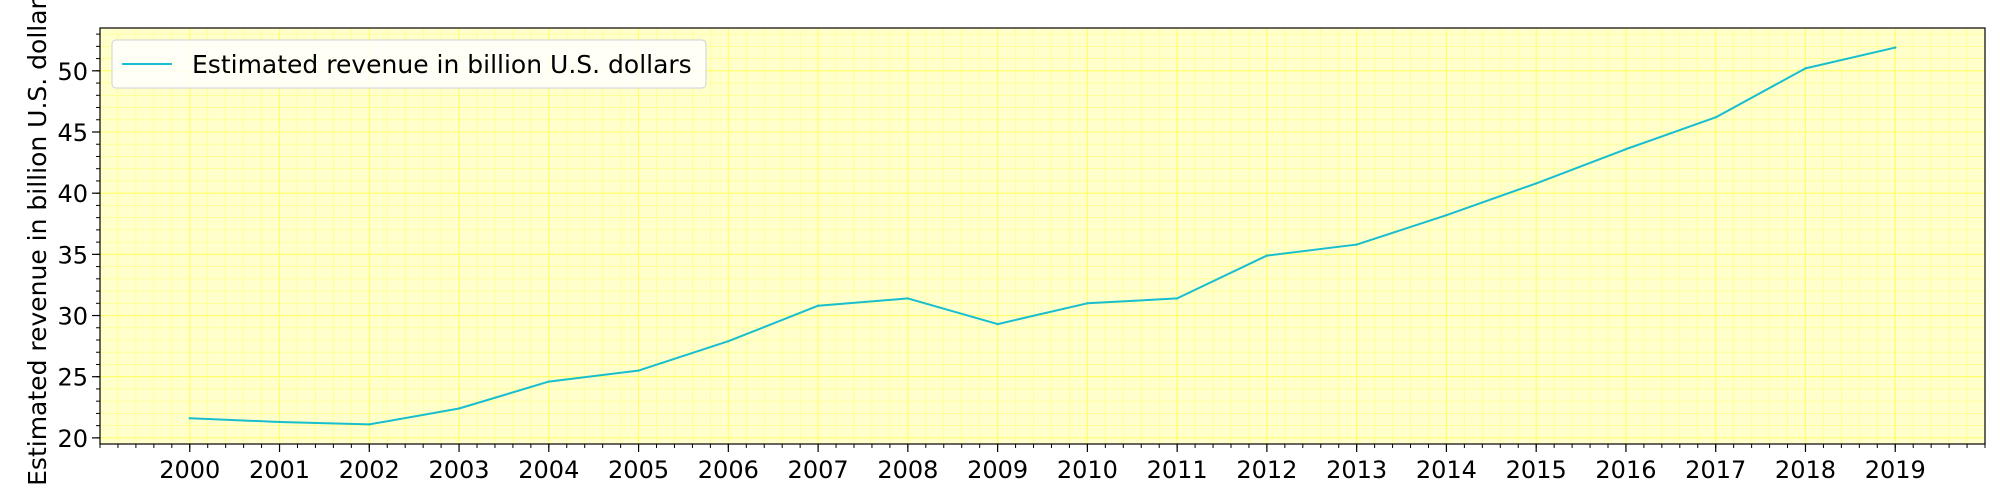 This screenshot has height=500, width=2000. Describe the element at coordinates (818, 470) in the screenshot. I see `x-tick-label: 2007` at that location.